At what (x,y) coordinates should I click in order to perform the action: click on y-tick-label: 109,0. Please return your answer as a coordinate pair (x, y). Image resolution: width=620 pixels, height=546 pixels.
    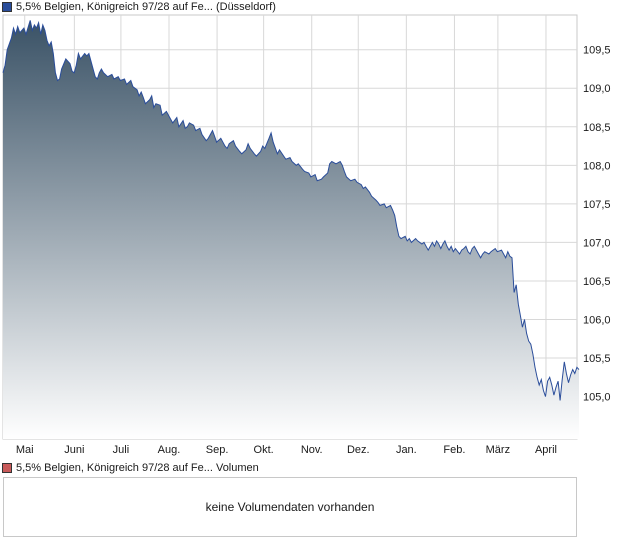
    Looking at the image, I should click on (597, 89).